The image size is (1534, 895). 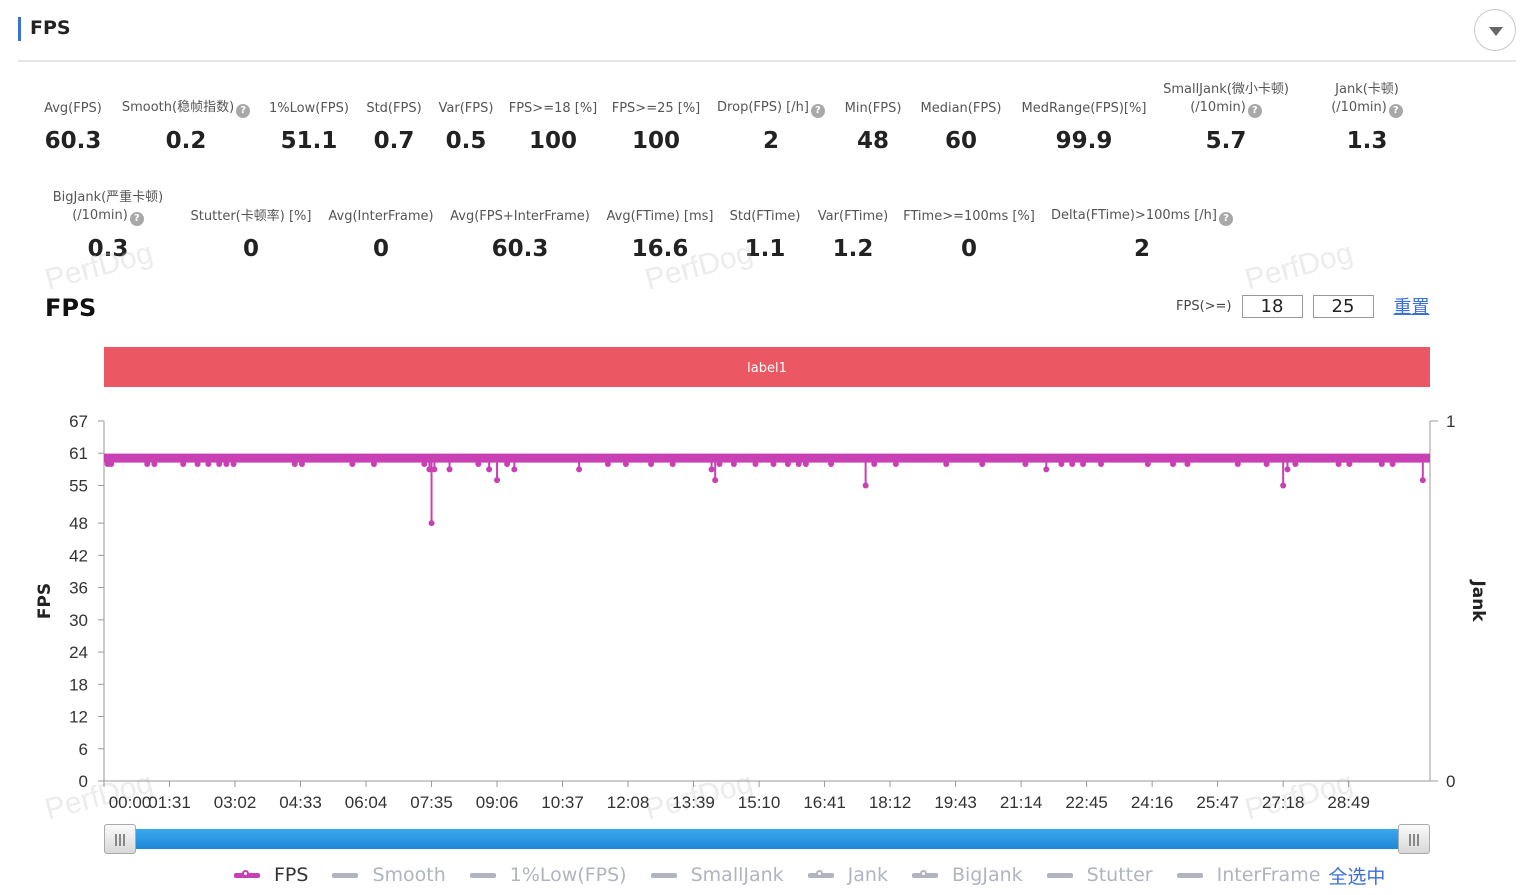 I want to click on metric-label: Avg(FPS+InterFrame), so click(x=520, y=206).